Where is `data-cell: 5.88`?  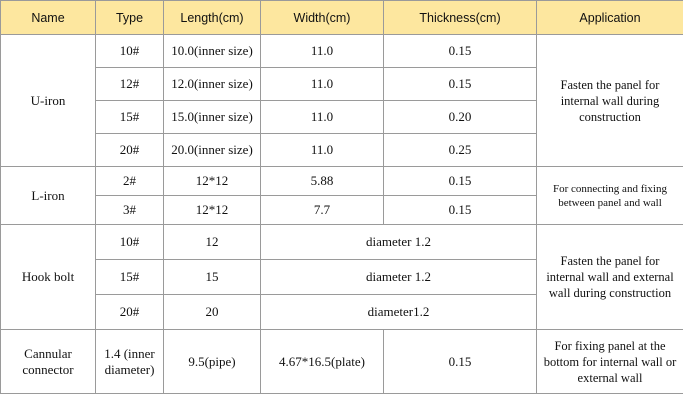 data-cell: 5.88 is located at coordinates (322, 181).